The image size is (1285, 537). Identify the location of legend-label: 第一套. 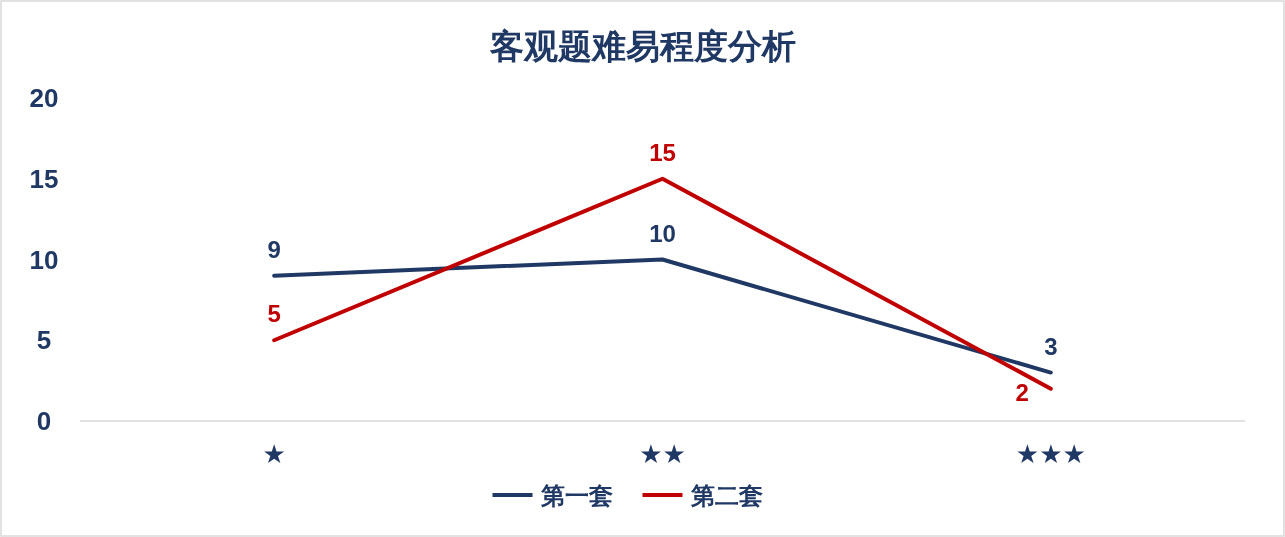
(576, 495).